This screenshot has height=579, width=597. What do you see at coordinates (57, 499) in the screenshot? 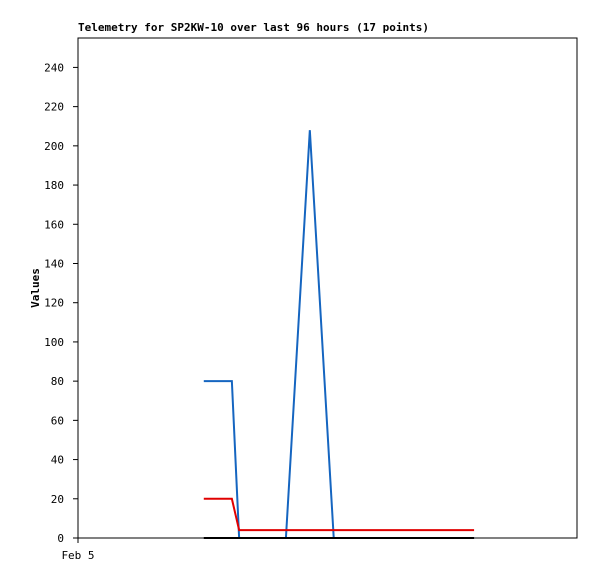
I see `y-tick-label: 20` at bounding box center [57, 499].